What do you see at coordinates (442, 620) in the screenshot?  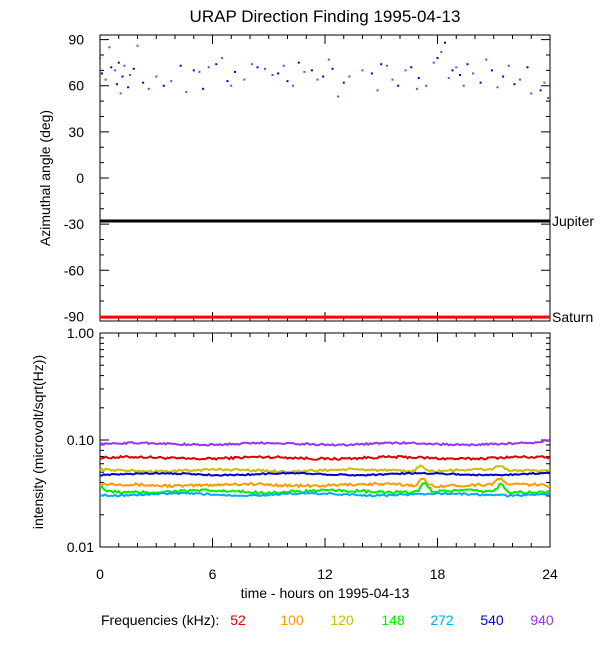 I see `legend-entry-272: 272` at bounding box center [442, 620].